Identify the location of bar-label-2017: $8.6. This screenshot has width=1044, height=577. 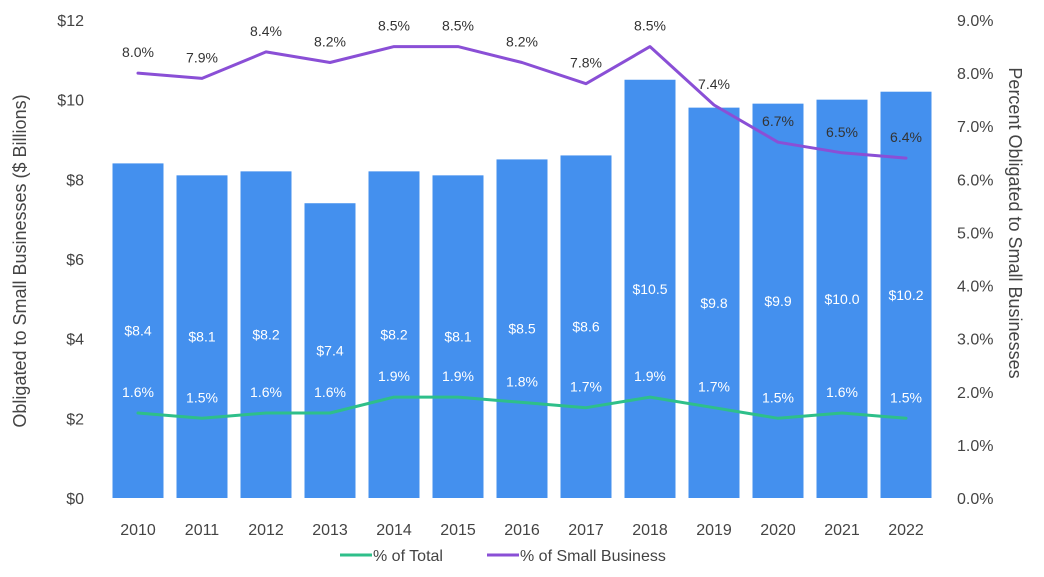
(585, 327).